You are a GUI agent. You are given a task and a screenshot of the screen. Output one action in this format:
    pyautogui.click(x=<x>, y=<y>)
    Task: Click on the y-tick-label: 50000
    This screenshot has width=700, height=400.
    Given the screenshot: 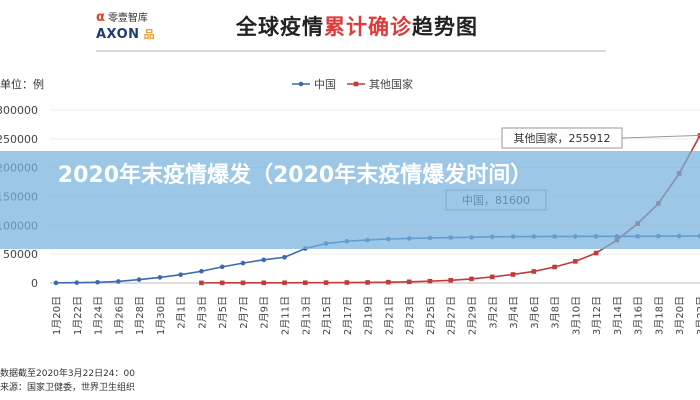 What is the action you would take?
    pyautogui.click(x=20, y=254)
    